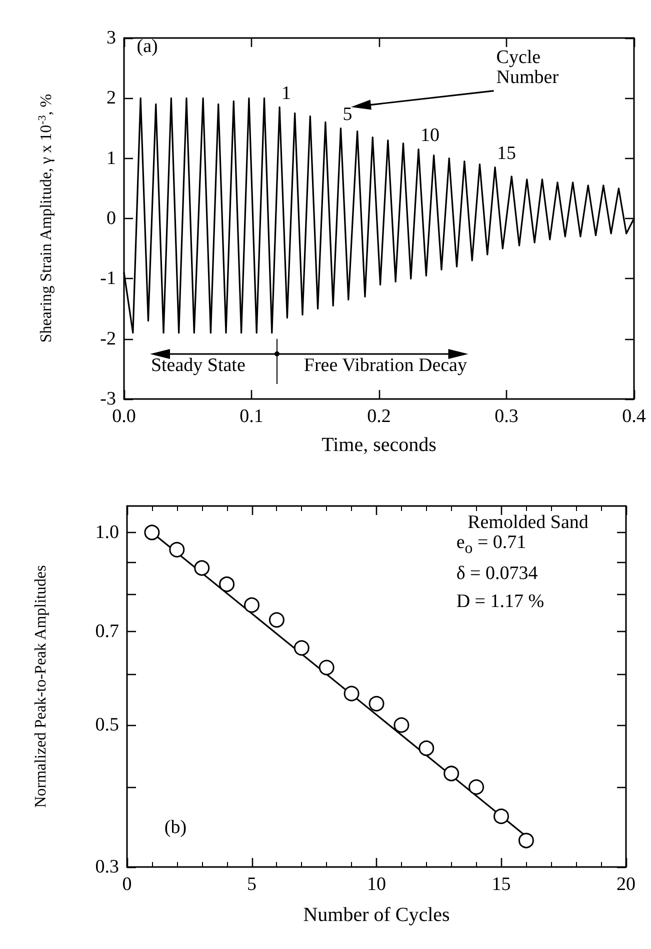 The image size is (651, 949). I want to click on annotation: 5, so click(347, 115).